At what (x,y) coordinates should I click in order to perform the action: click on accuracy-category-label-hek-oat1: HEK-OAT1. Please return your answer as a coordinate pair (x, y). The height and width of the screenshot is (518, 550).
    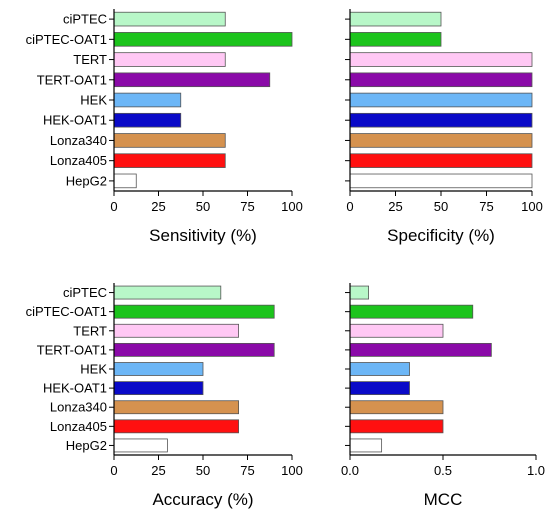
    Looking at the image, I should click on (75, 388).